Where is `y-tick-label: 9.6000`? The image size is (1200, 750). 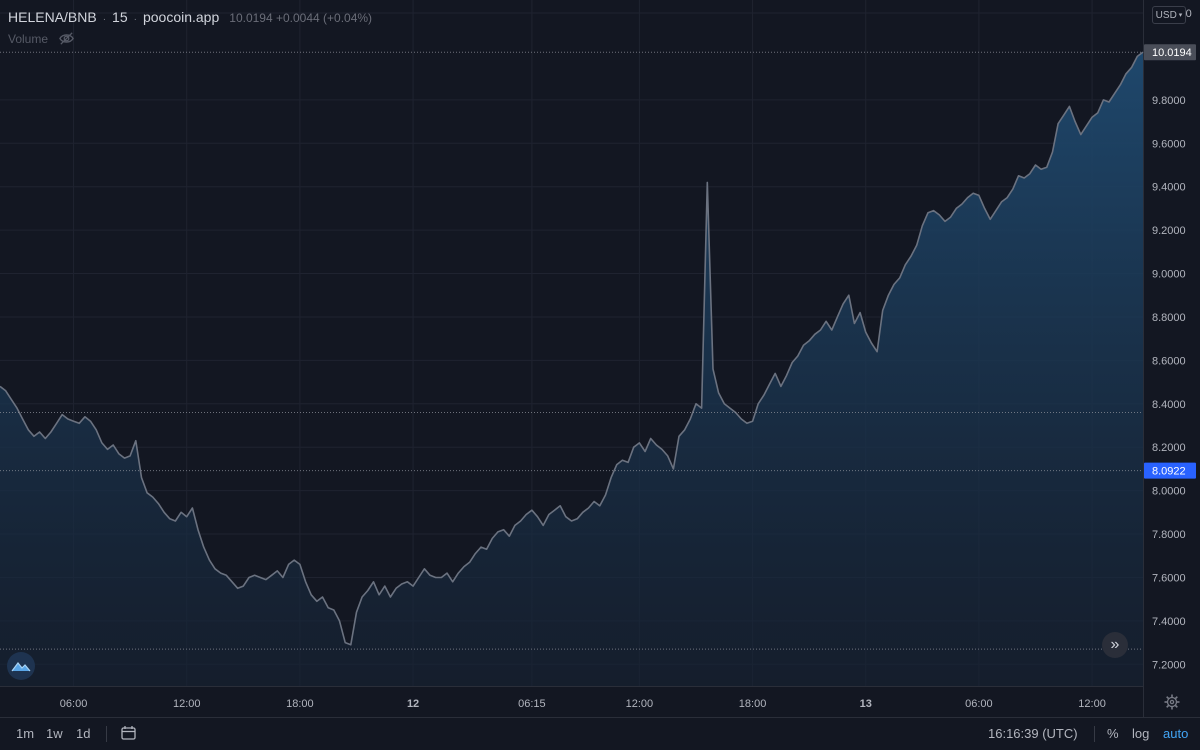
y-tick-label: 9.6000 is located at coordinates (1169, 144).